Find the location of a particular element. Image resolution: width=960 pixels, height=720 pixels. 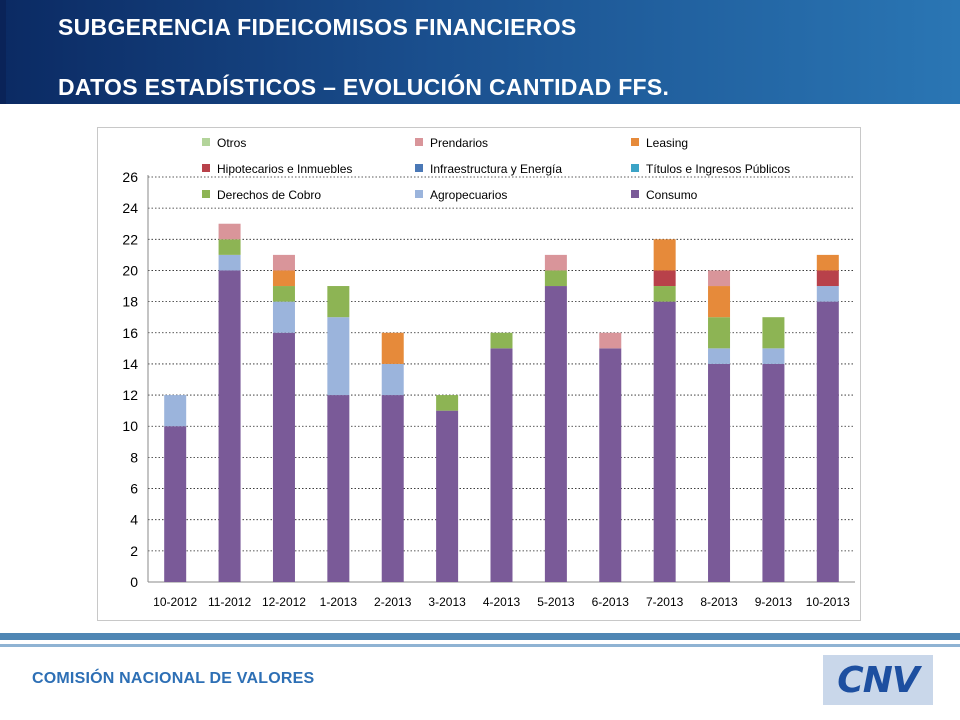

x-tick-label: 12-2012 is located at coordinates (284, 602).